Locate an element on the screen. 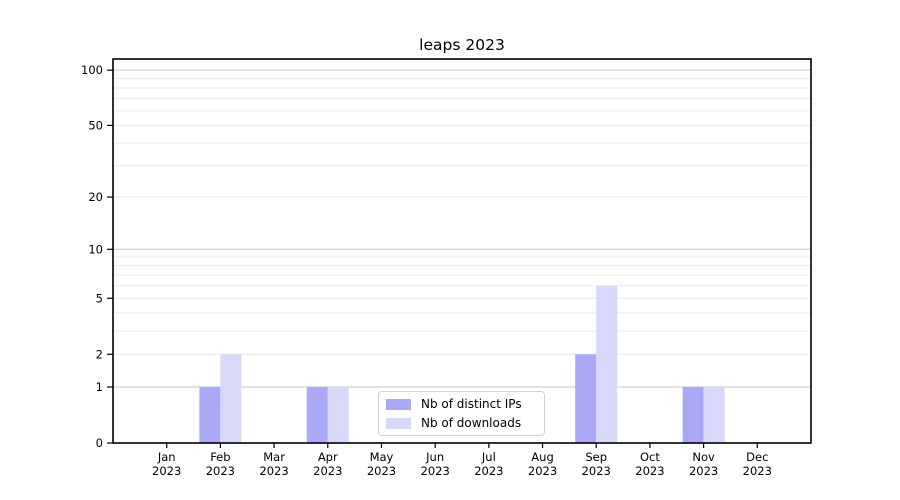  x-tick-label-month: Mar is located at coordinates (274, 457).